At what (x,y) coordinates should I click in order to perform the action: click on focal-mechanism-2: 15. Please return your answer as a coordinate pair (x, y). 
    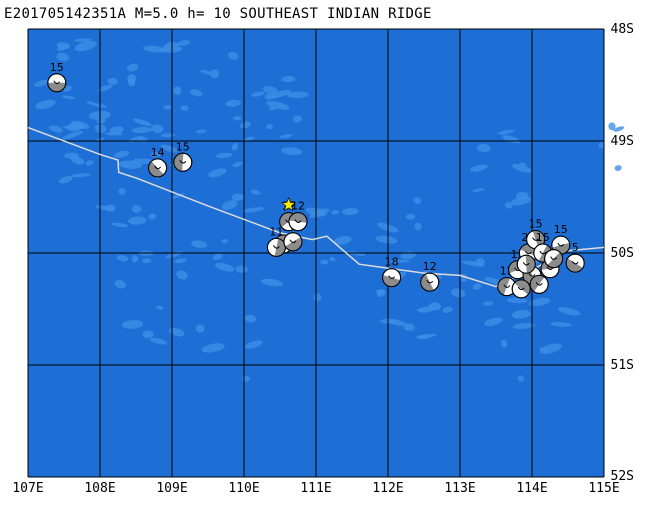
    Looking at the image, I should click on (183, 156).